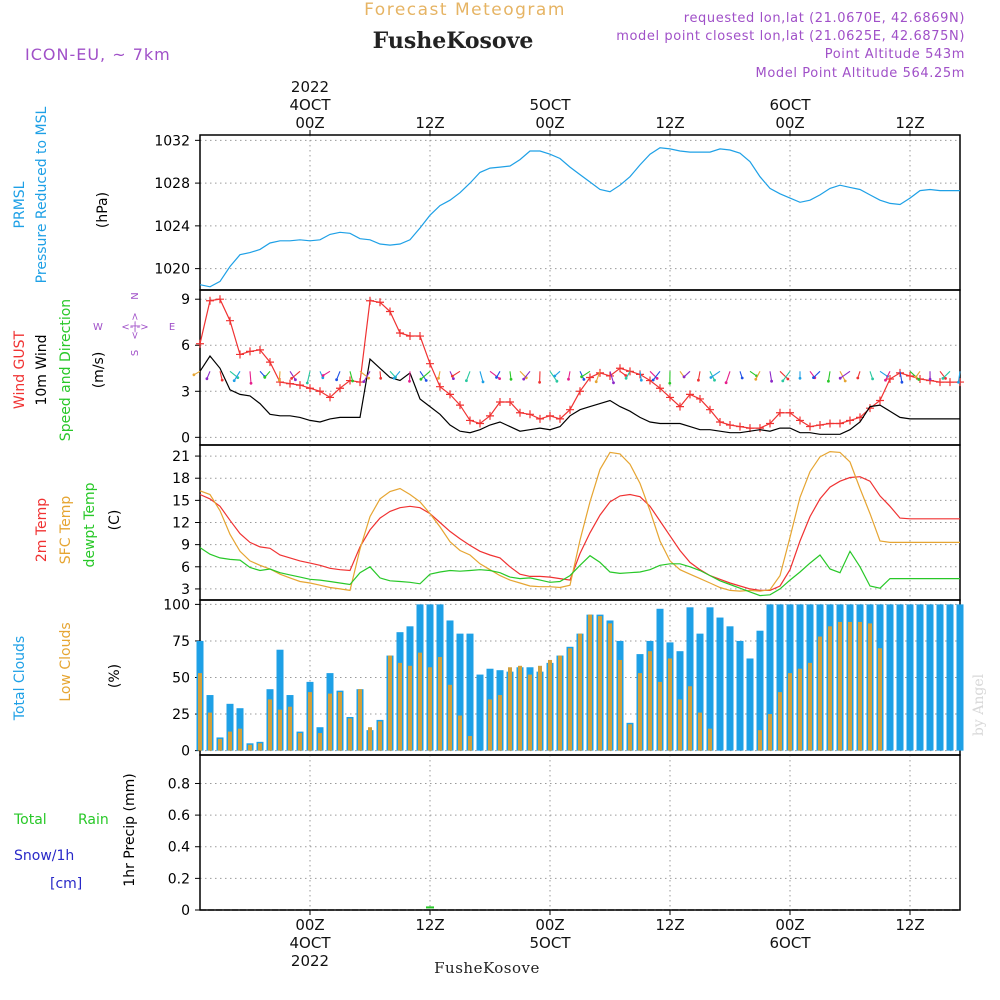 This screenshot has height=1000, width=1000. What do you see at coordinates (172, 227) in the screenshot?
I see `y-tick-label: 1024` at bounding box center [172, 227].